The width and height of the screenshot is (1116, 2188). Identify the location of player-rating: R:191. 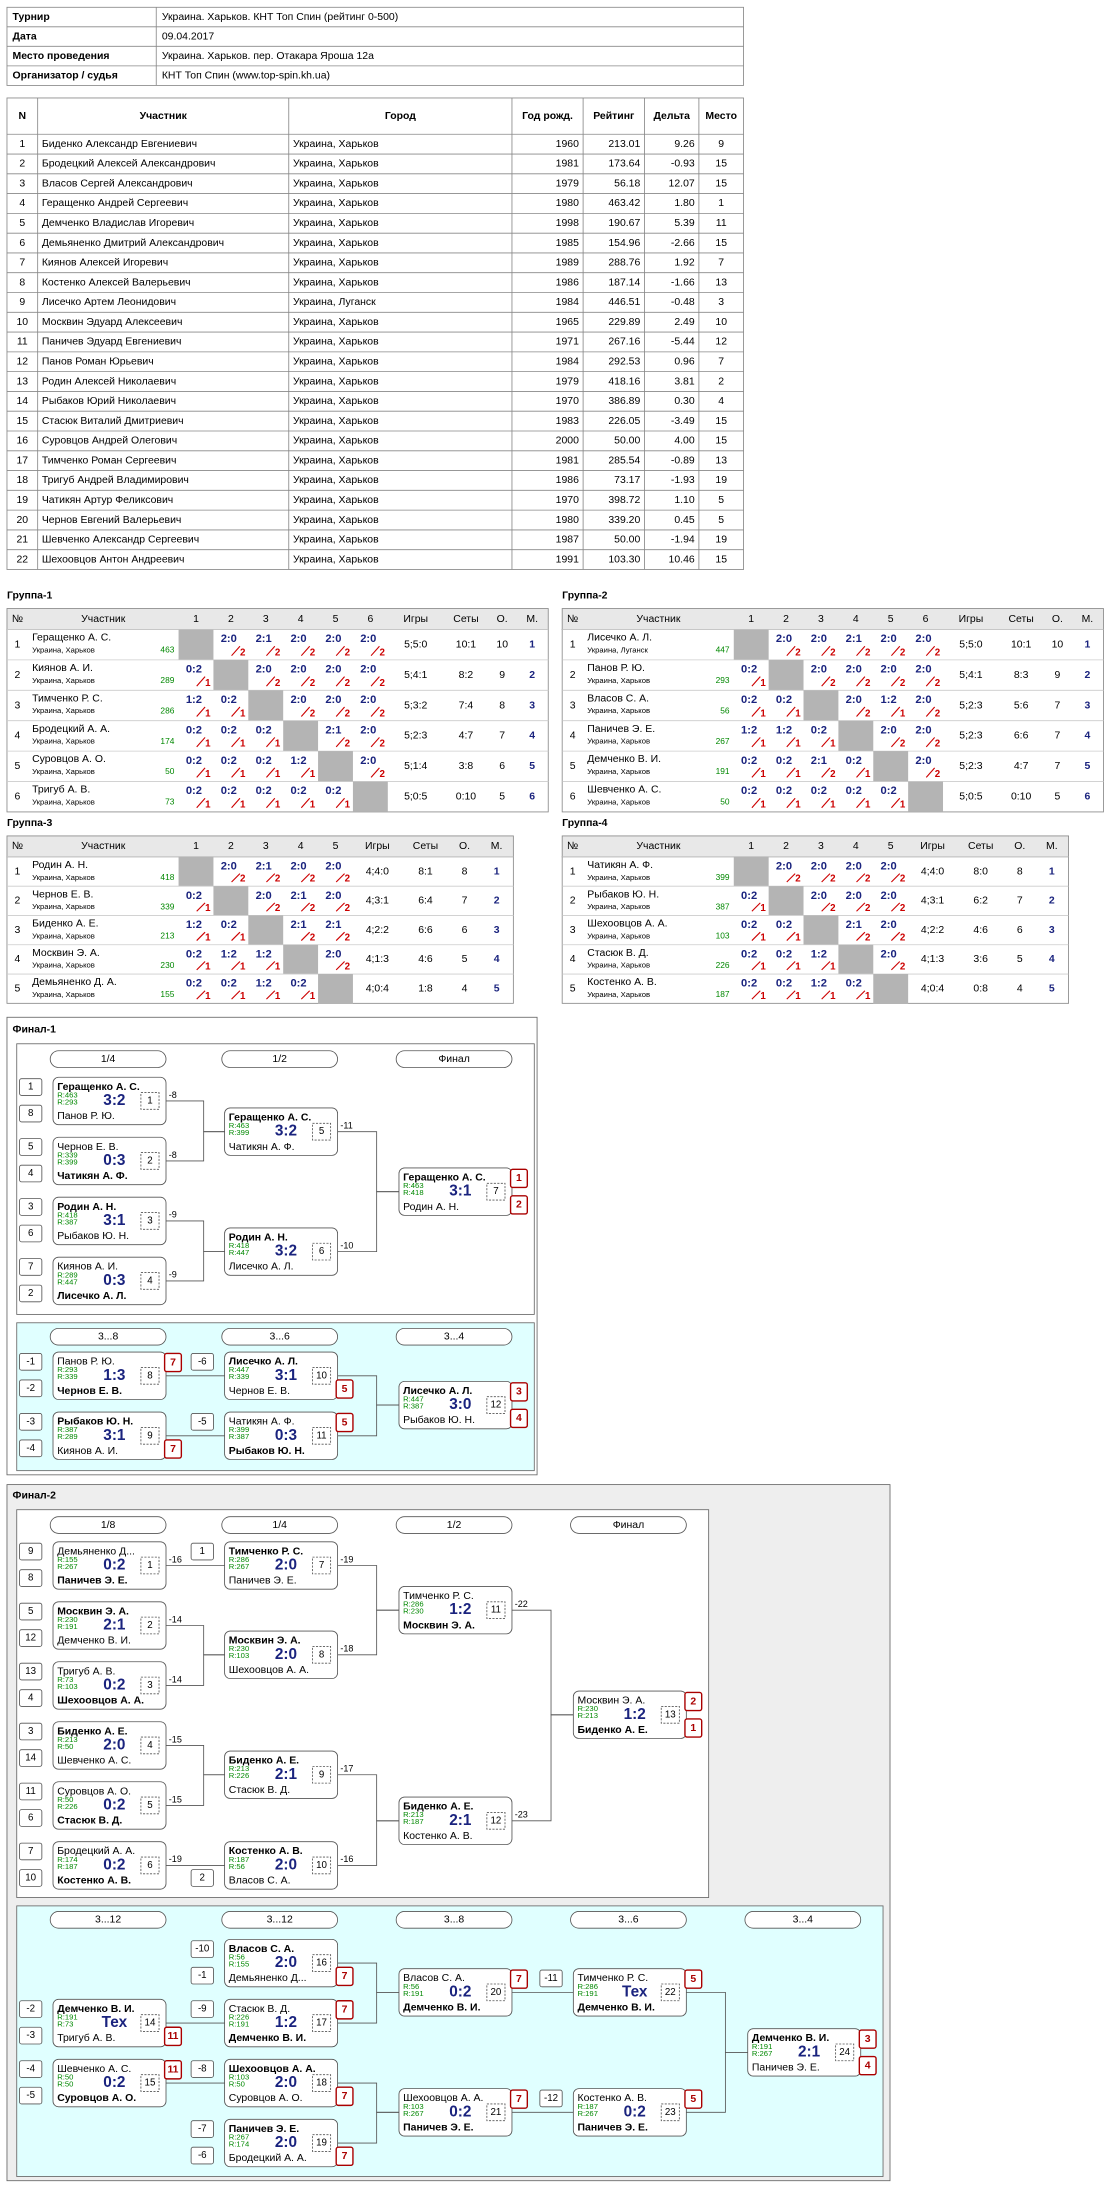
(413, 1993).